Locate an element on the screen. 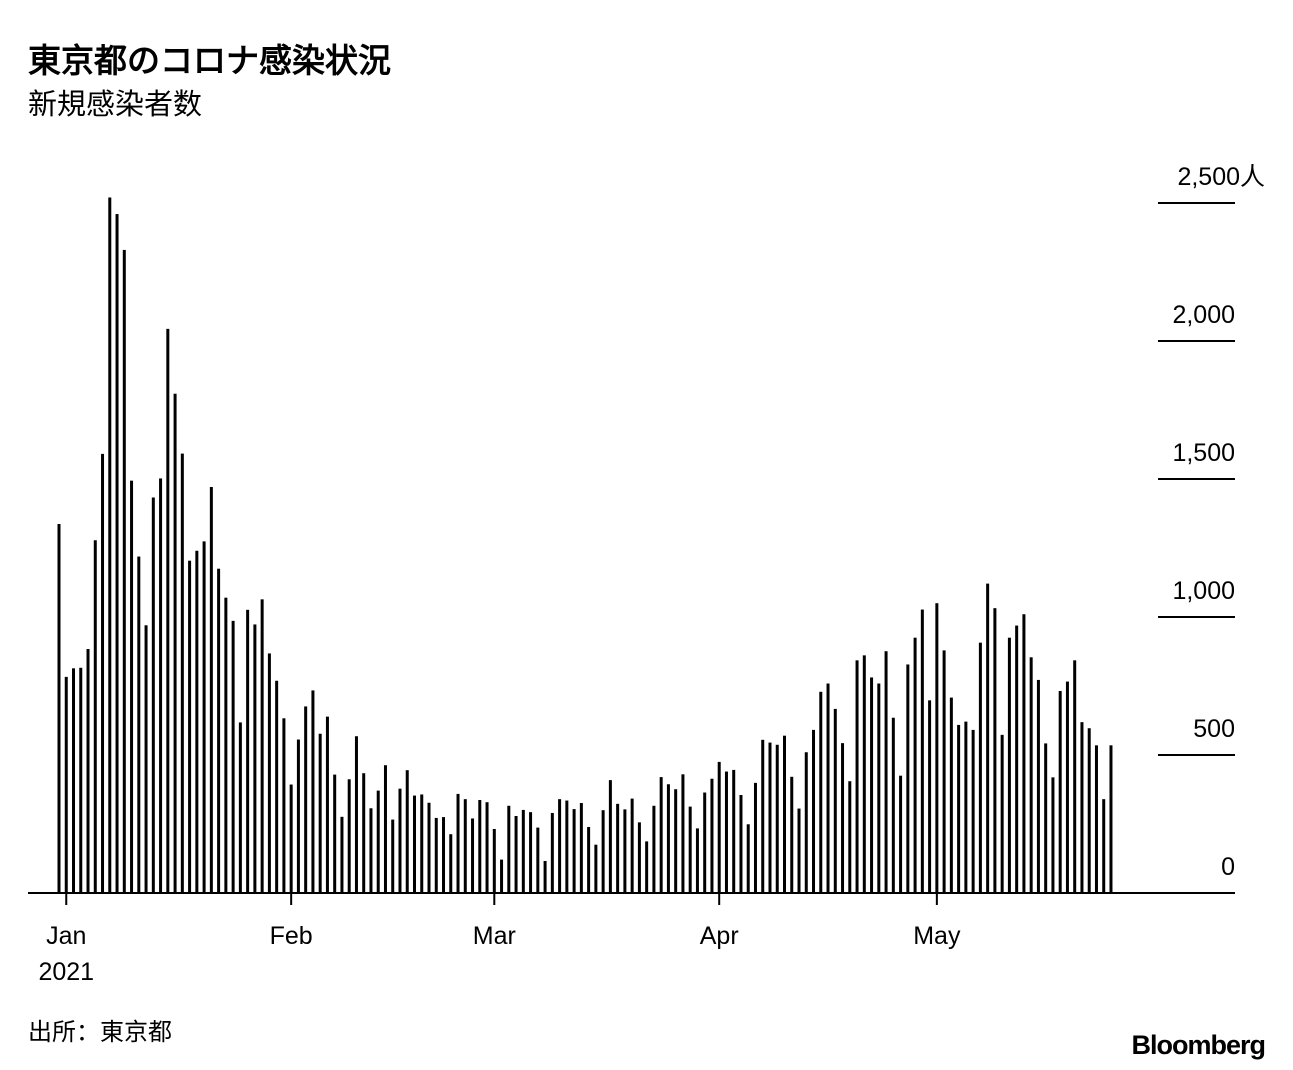  x-tick-label: Feb is located at coordinates (291, 936).